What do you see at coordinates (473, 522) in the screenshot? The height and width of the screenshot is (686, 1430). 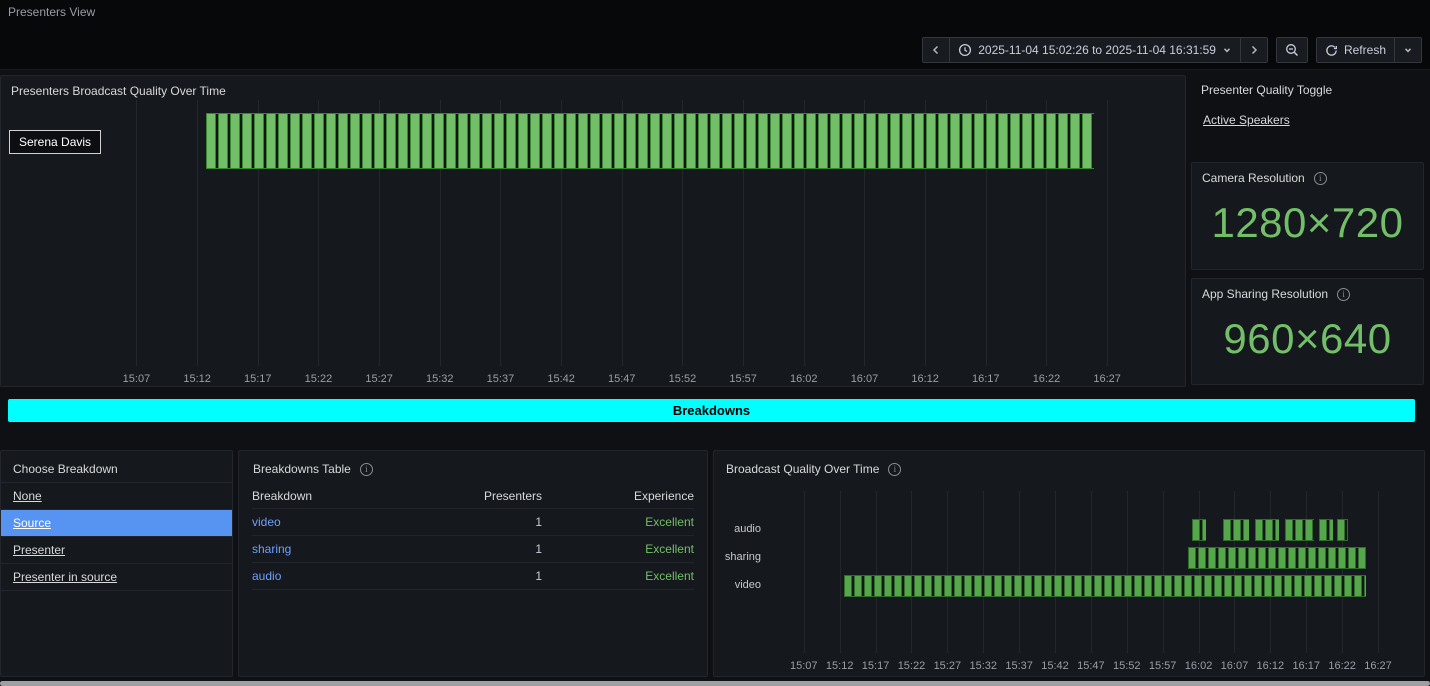 I see `table-row: video 1 Excellent` at bounding box center [473, 522].